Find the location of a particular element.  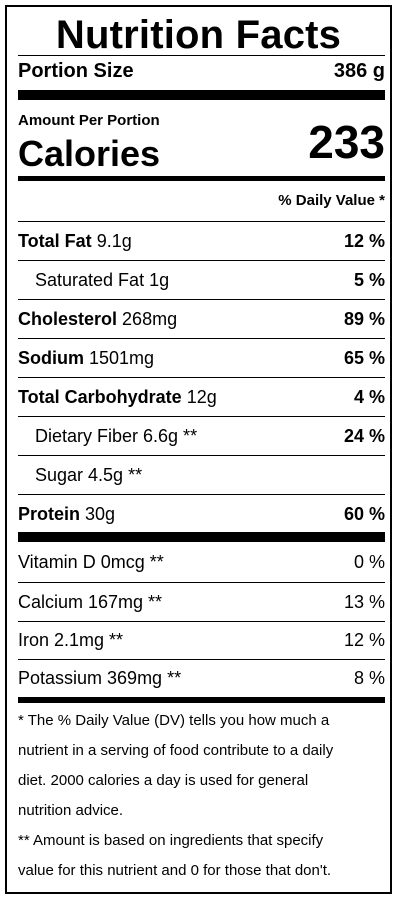

calories-row: Amount Per Portion Calories 233 is located at coordinates (201, 147).